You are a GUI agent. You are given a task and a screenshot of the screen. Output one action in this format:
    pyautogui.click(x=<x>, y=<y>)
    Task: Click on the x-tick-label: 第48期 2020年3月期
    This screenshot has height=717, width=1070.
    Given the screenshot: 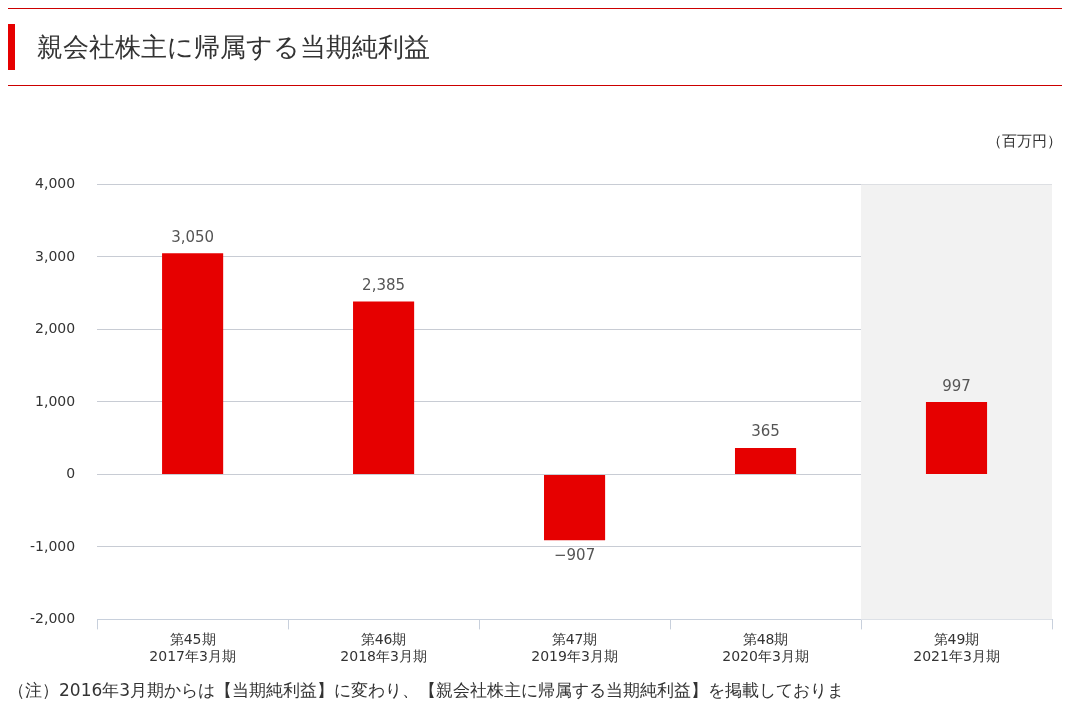 What is the action you would take?
    pyautogui.click(x=765, y=648)
    